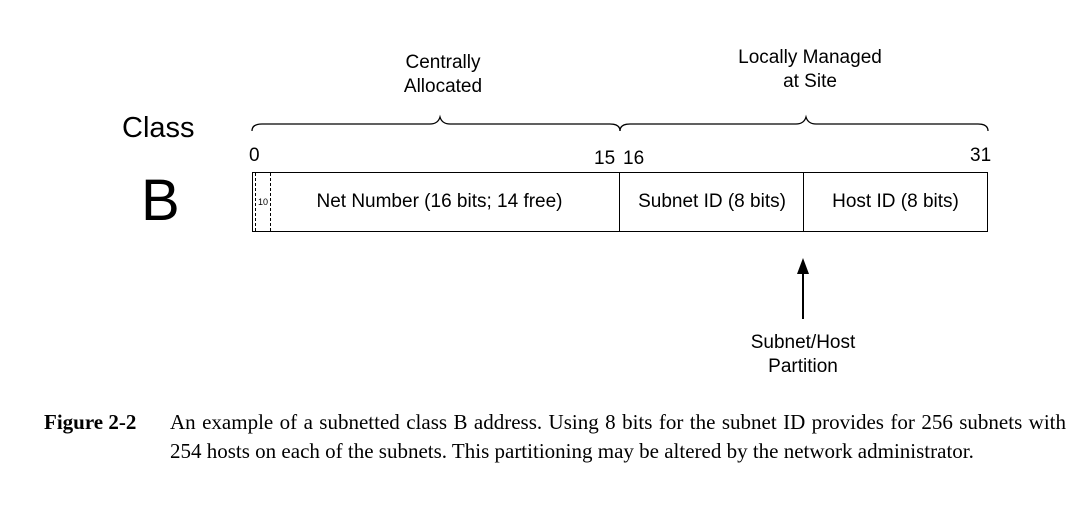 The height and width of the screenshot is (506, 1084). What do you see at coordinates (803, 366) in the screenshot?
I see `partition-label-line2: Partition` at bounding box center [803, 366].